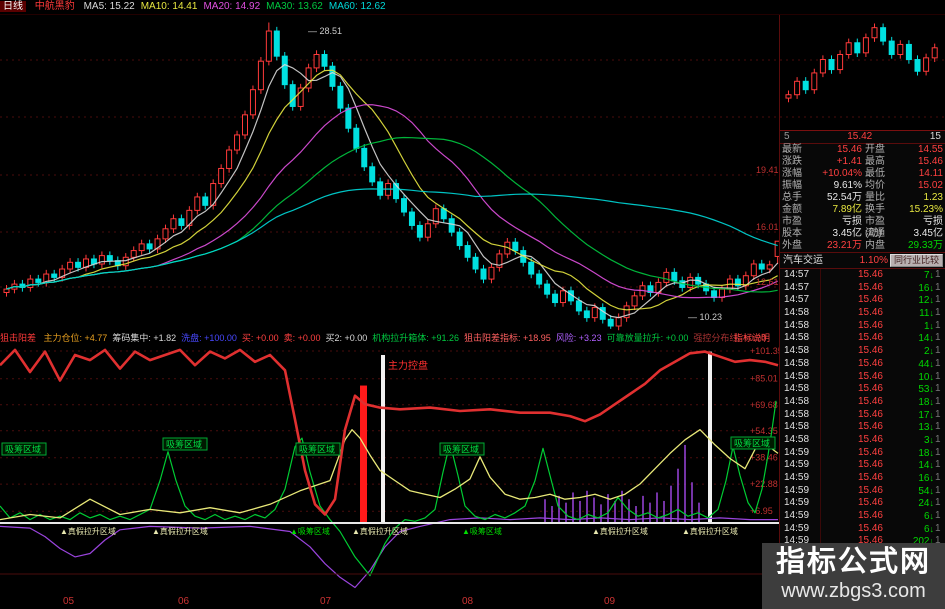 Image resolution: width=945 pixels, height=609 pixels. Describe the element at coordinates (875, 149) in the screenshot. I see `quote-label: 开盘` at that location.